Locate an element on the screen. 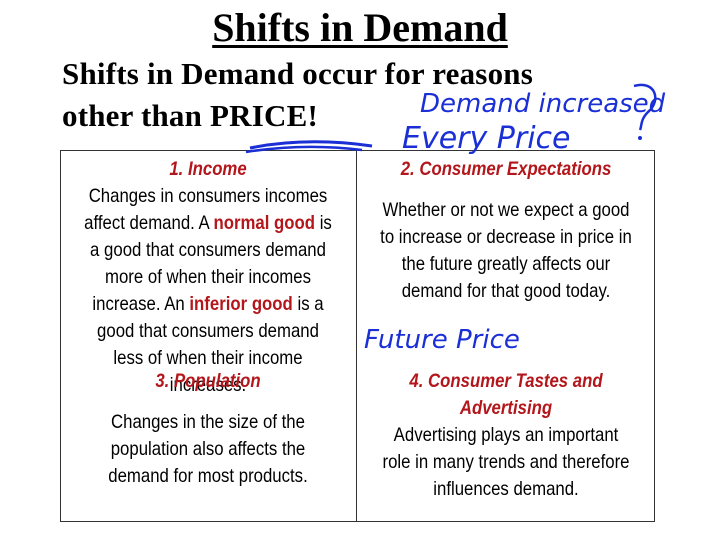 This screenshot has width=720, height=540. annotation-future-price: Future Price is located at coordinates (442, 340).